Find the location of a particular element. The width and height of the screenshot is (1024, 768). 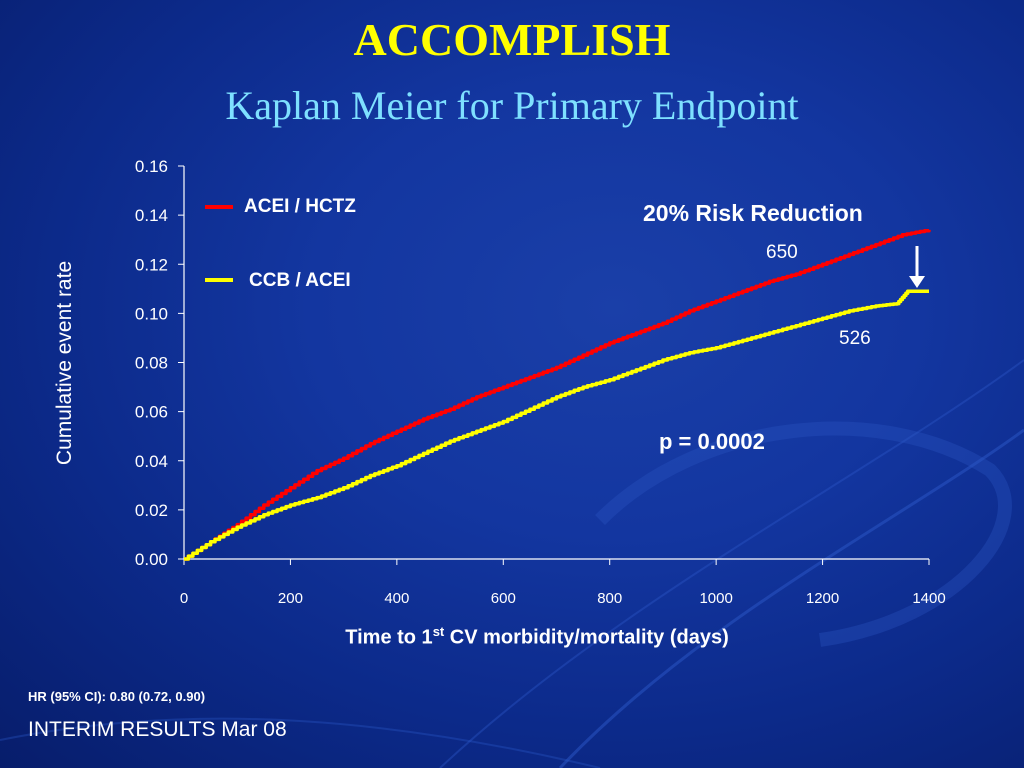

y-tick-label: 0.10 is located at coordinates (151, 313).